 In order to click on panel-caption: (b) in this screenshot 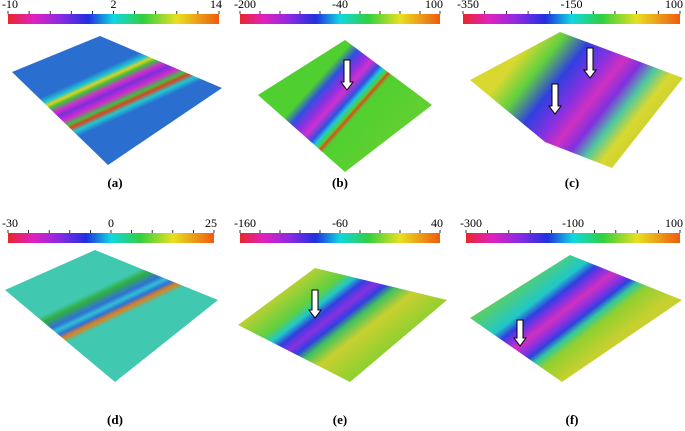, I will do `click(340, 182)`.